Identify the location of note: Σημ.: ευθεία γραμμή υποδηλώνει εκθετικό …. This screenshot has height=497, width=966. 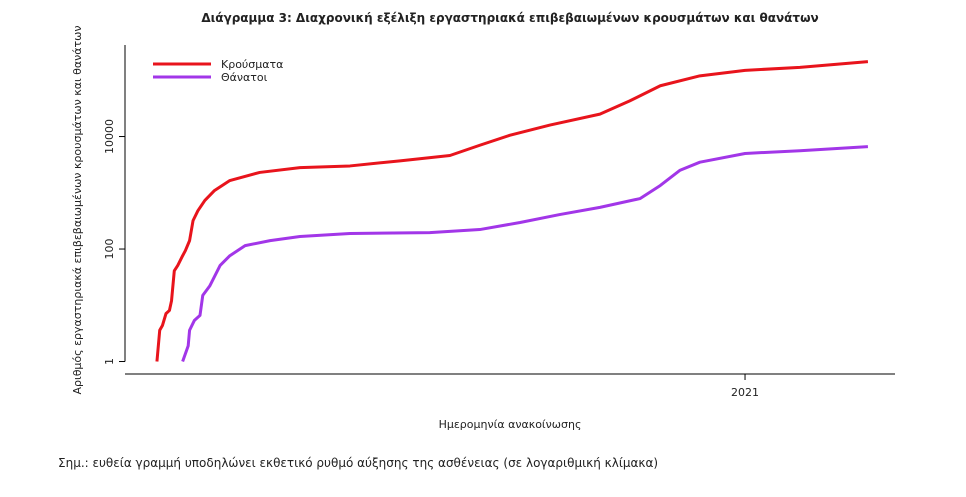
(358, 463).